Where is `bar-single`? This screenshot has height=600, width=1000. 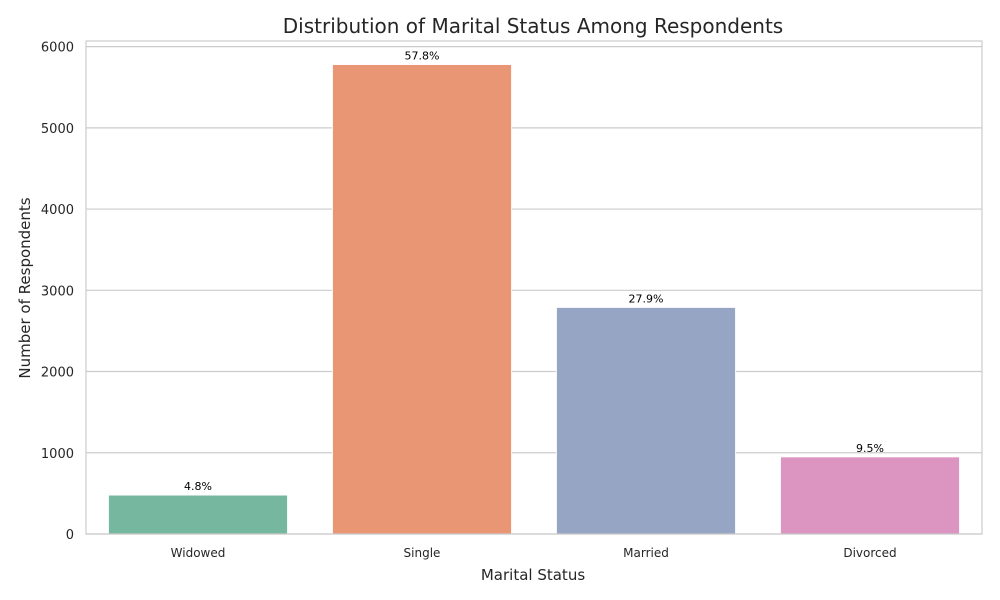
bar-single is located at coordinates (422, 299).